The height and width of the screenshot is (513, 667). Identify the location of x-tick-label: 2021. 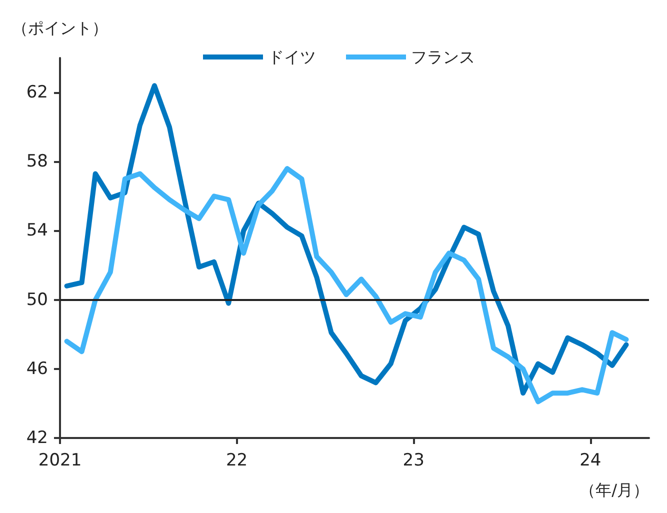
(60, 460).